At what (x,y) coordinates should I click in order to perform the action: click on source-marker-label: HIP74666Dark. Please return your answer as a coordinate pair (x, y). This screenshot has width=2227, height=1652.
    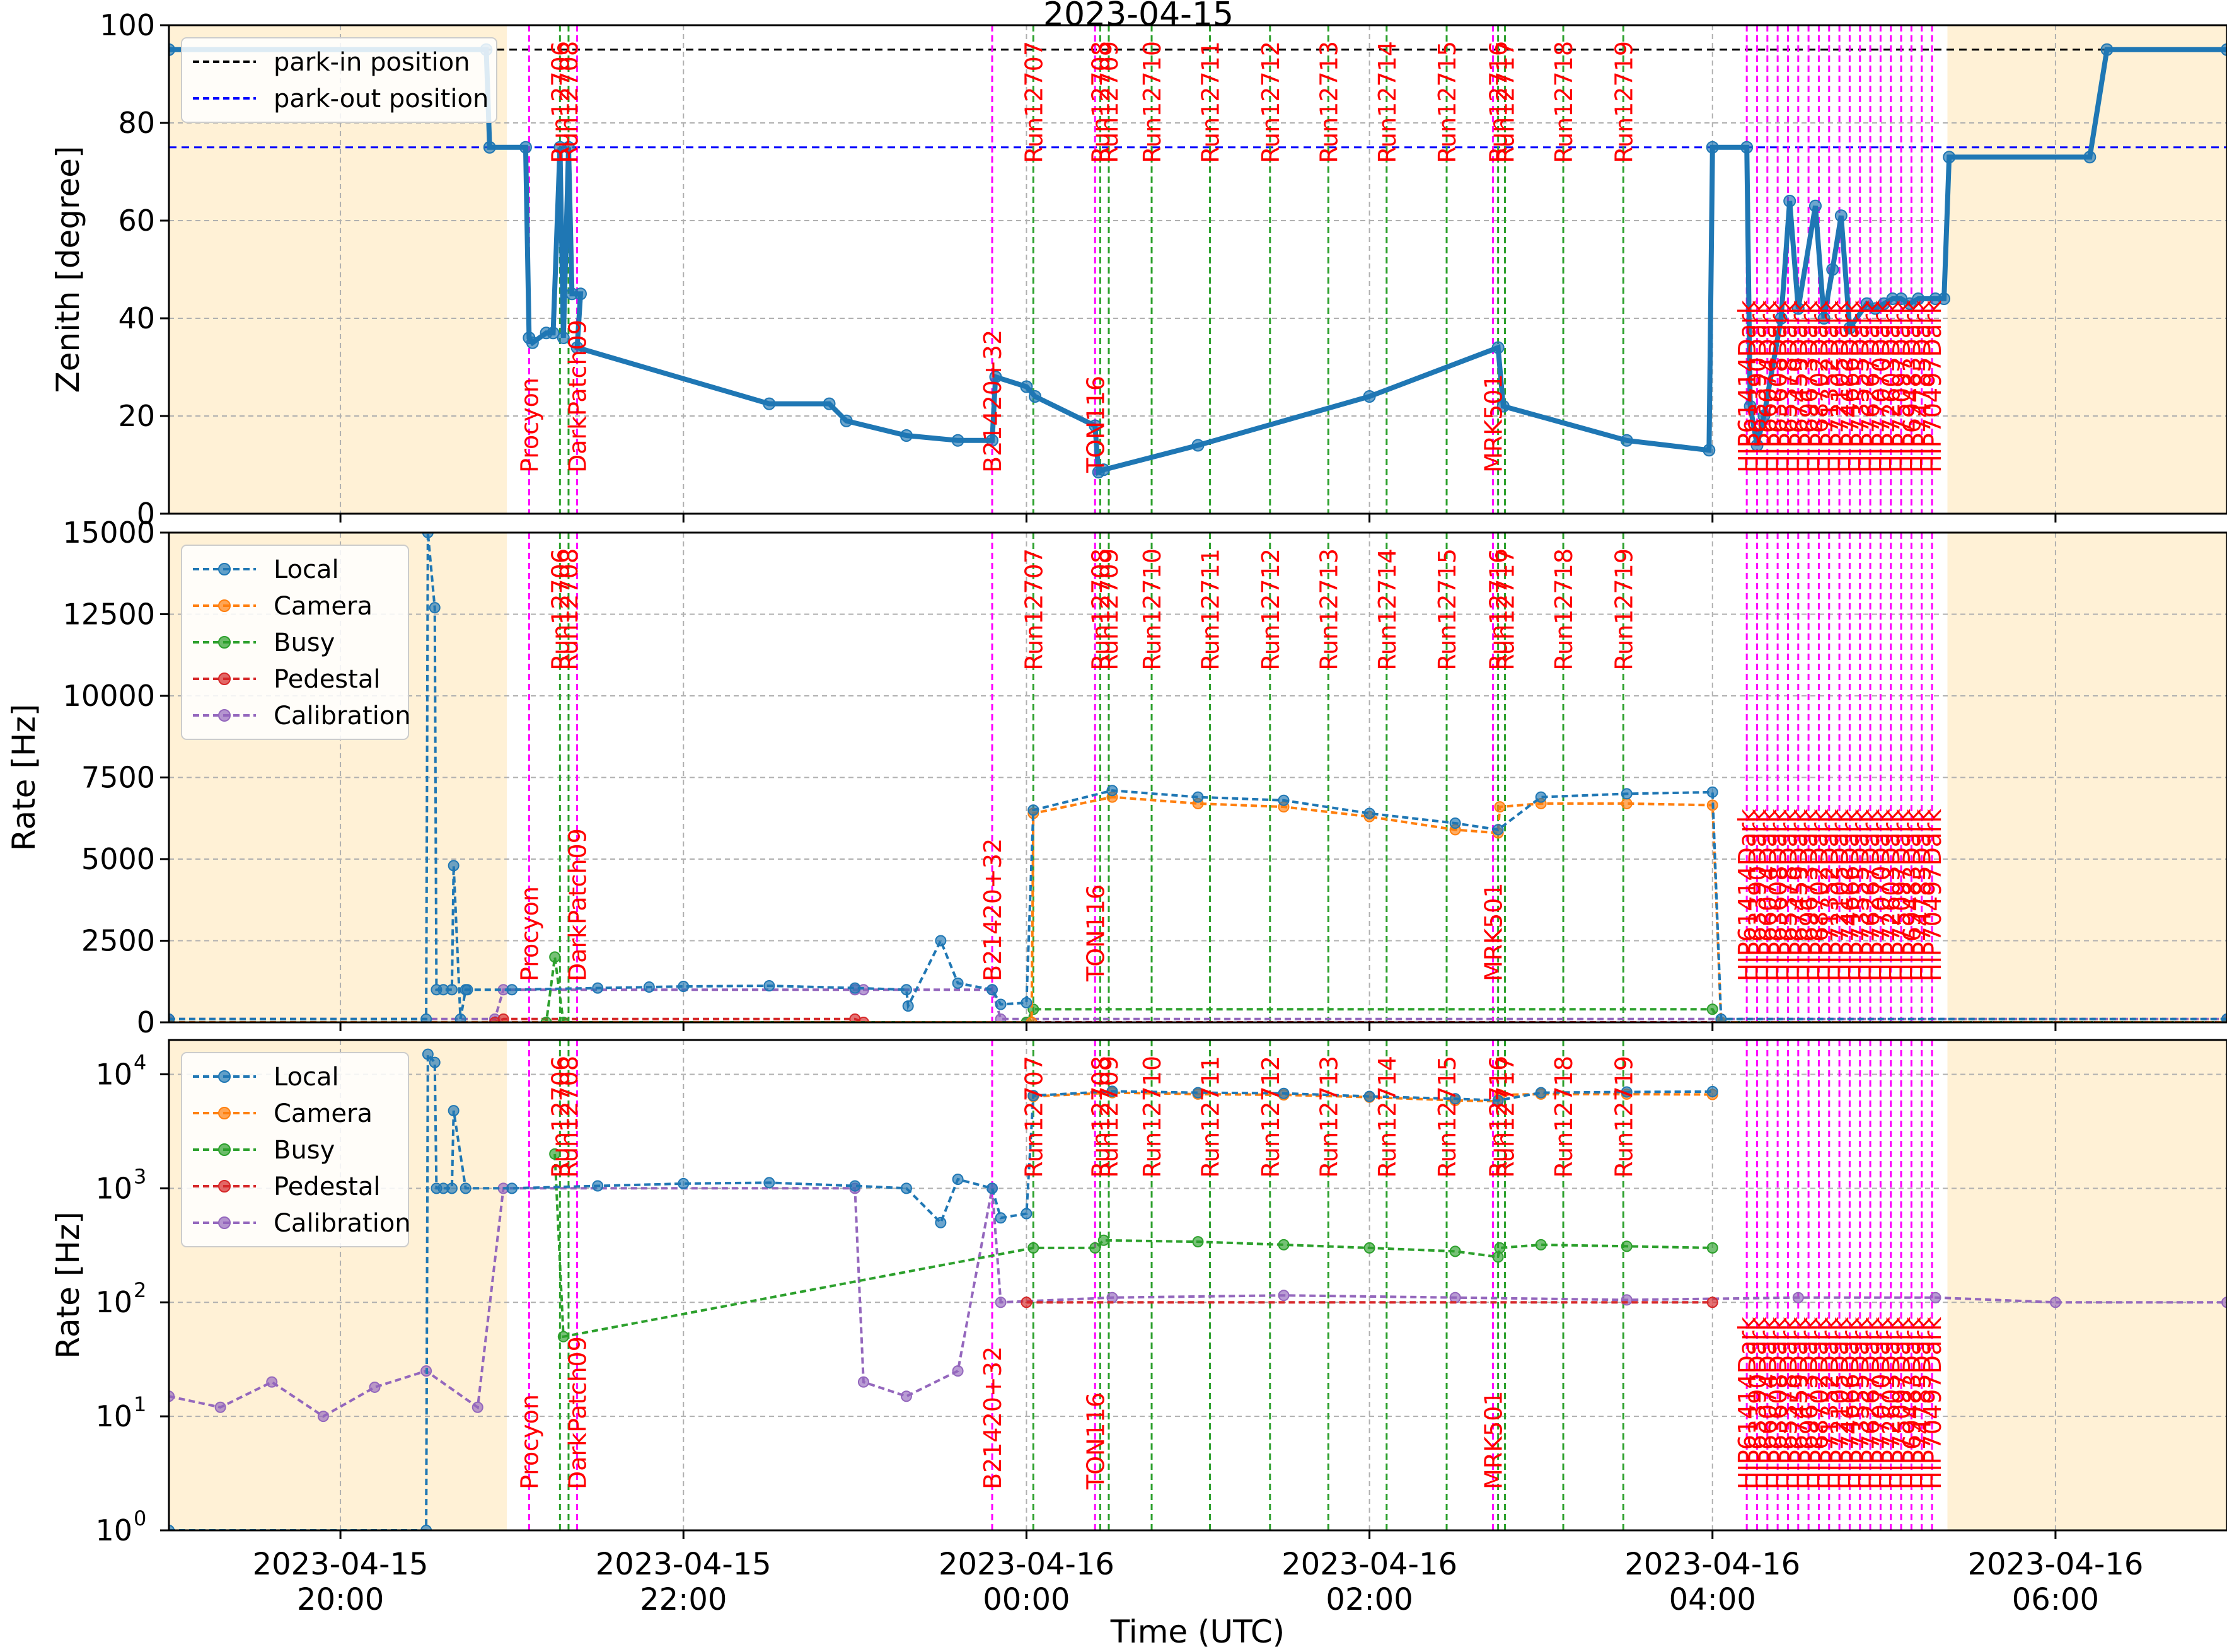
    Looking at the image, I should click on (1850, 386).